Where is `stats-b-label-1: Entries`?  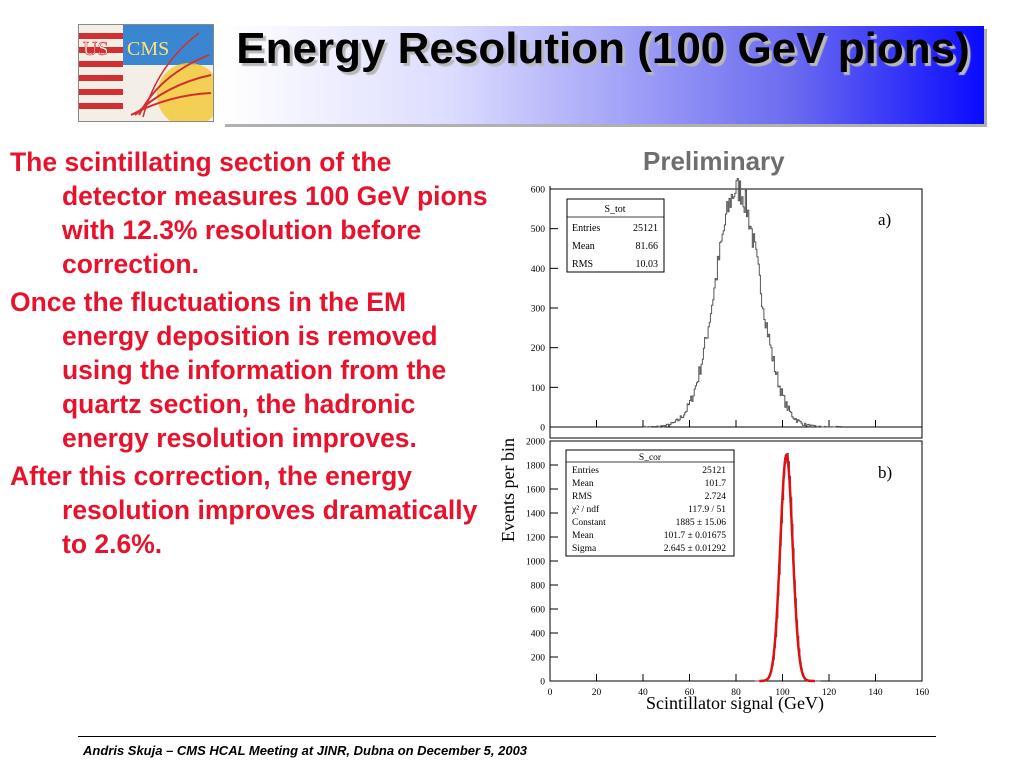
stats-b-label-1: Entries is located at coordinates (585, 471).